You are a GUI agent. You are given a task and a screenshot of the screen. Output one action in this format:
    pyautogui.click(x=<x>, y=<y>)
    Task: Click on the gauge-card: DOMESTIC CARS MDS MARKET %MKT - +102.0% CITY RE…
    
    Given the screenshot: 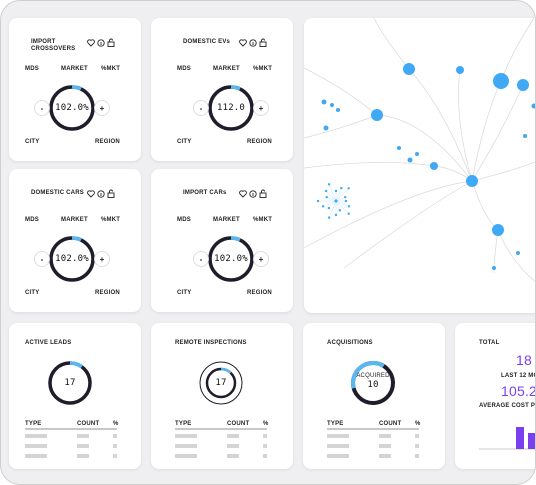 What is the action you would take?
    pyautogui.click(x=75, y=240)
    